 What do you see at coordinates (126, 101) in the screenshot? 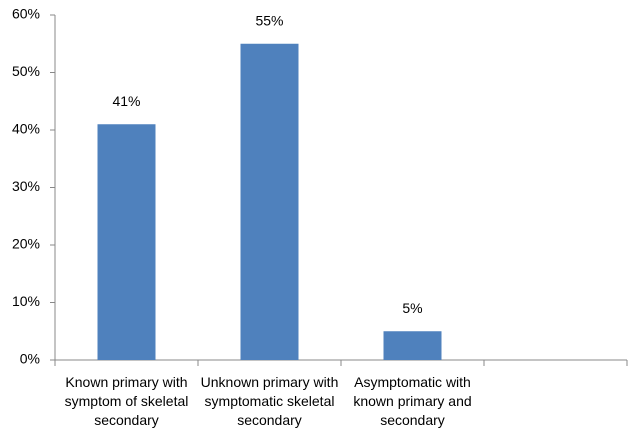
I see `data-label: 41%` at bounding box center [126, 101].